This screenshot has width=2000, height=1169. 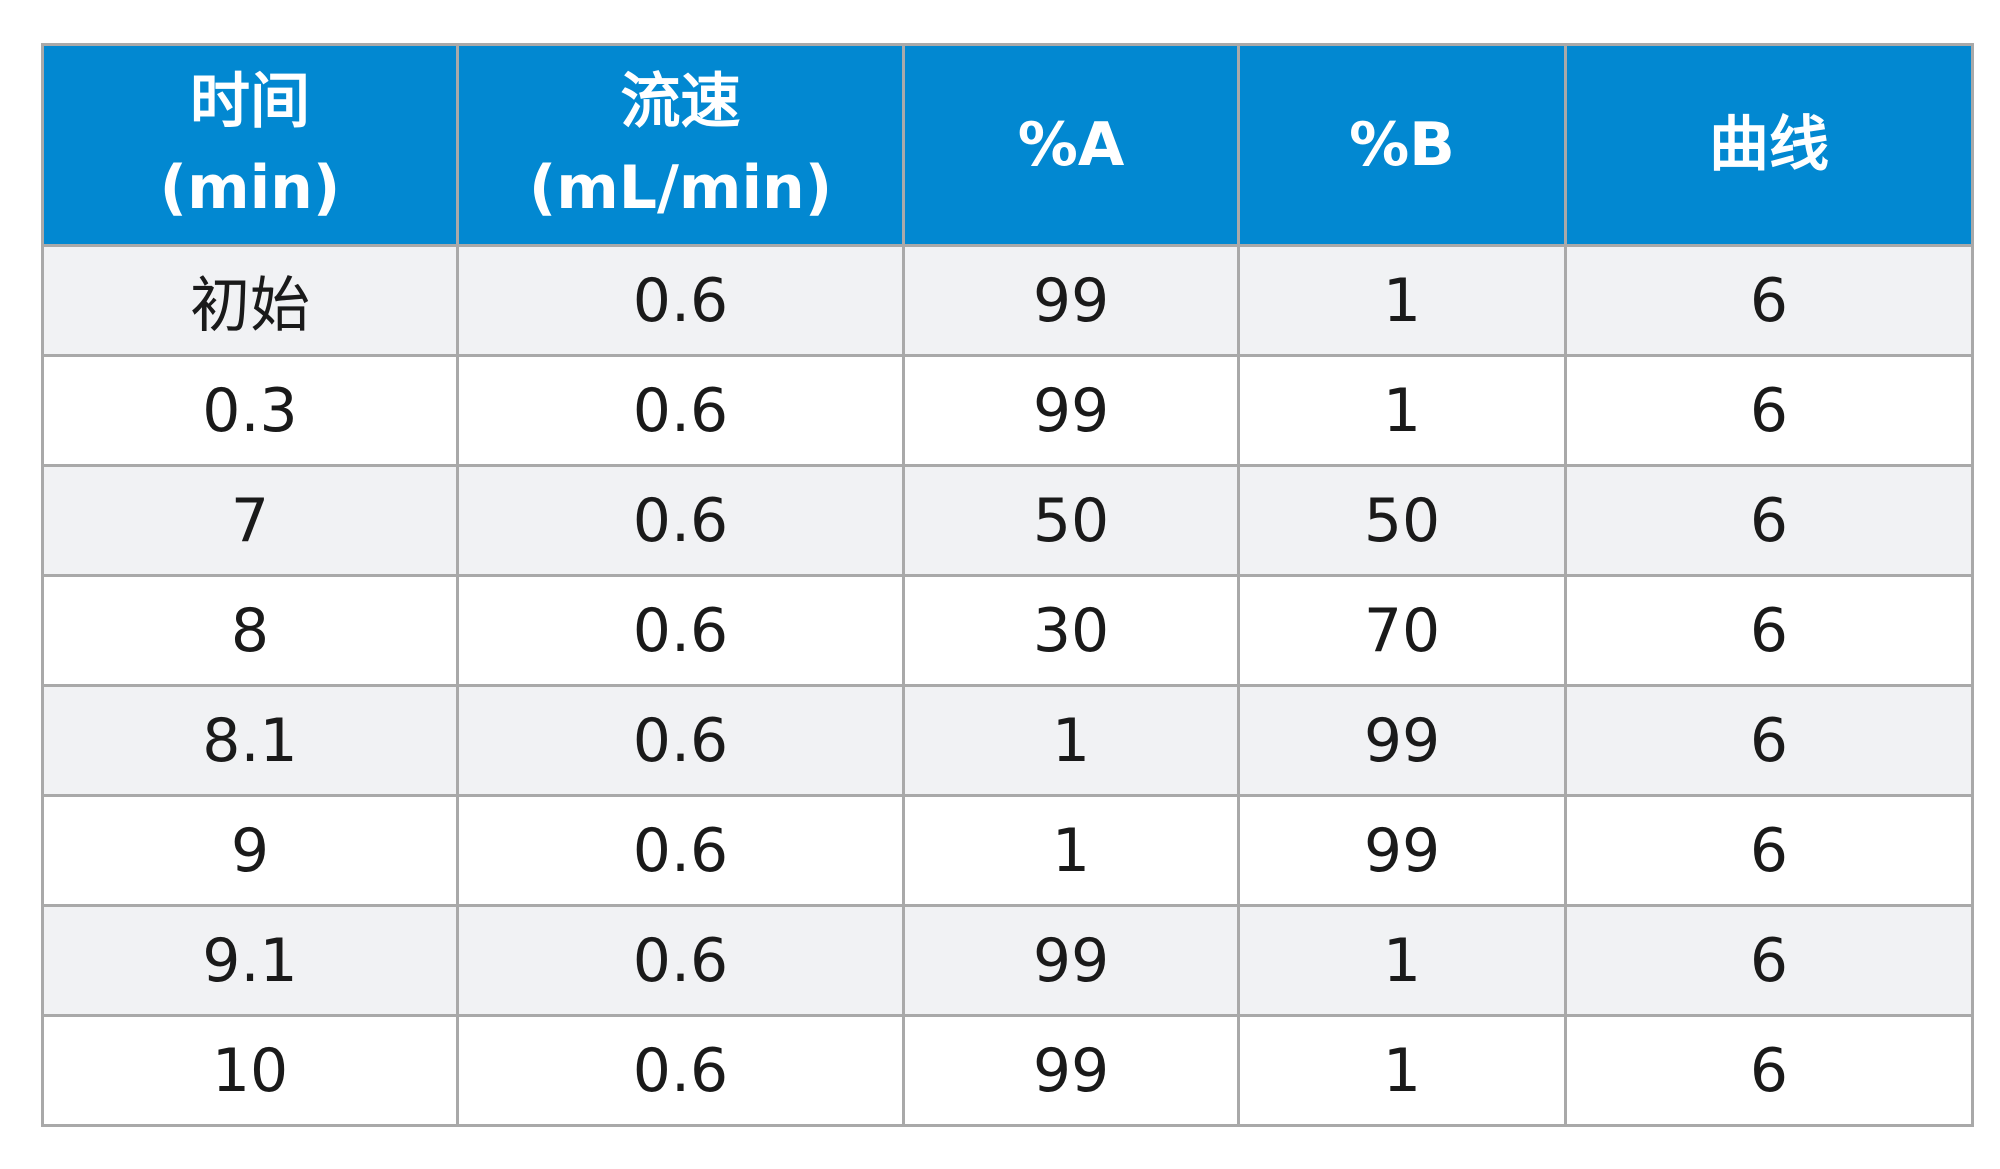 I want to click on header-time-unit: (min), so click(x=250, y=188).